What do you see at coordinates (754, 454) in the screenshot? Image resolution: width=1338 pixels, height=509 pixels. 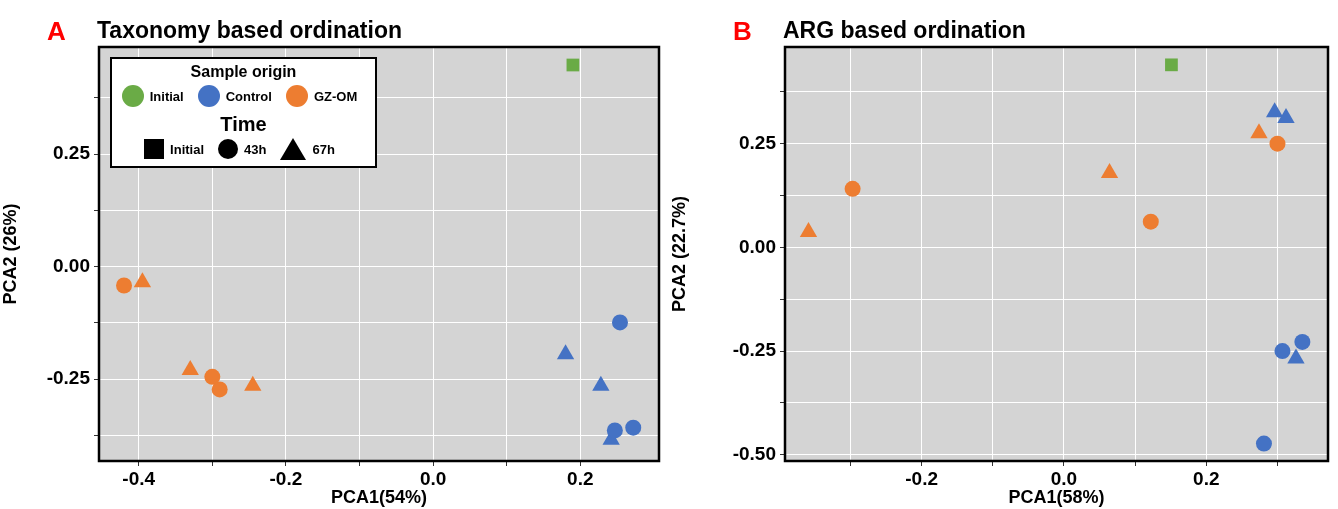 I see `y-tick-label: -0.50` at bounding box center [754, 454].